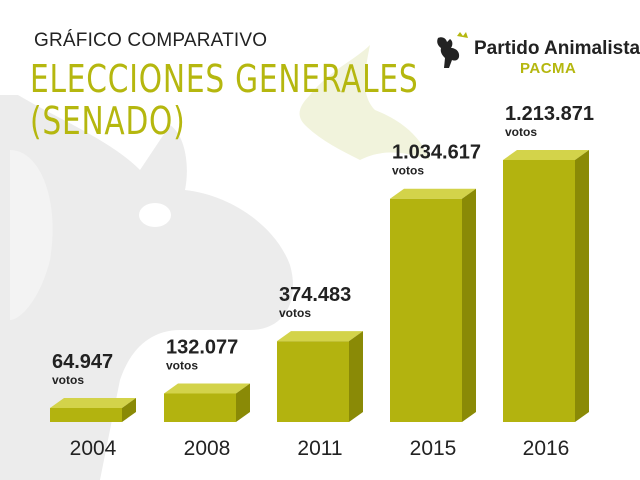 The width and height of the screenshot is (640, 480). Describe the element at coordinates (93, 448) in the screenshot. I see `x-tick-label: 2004` at that location.